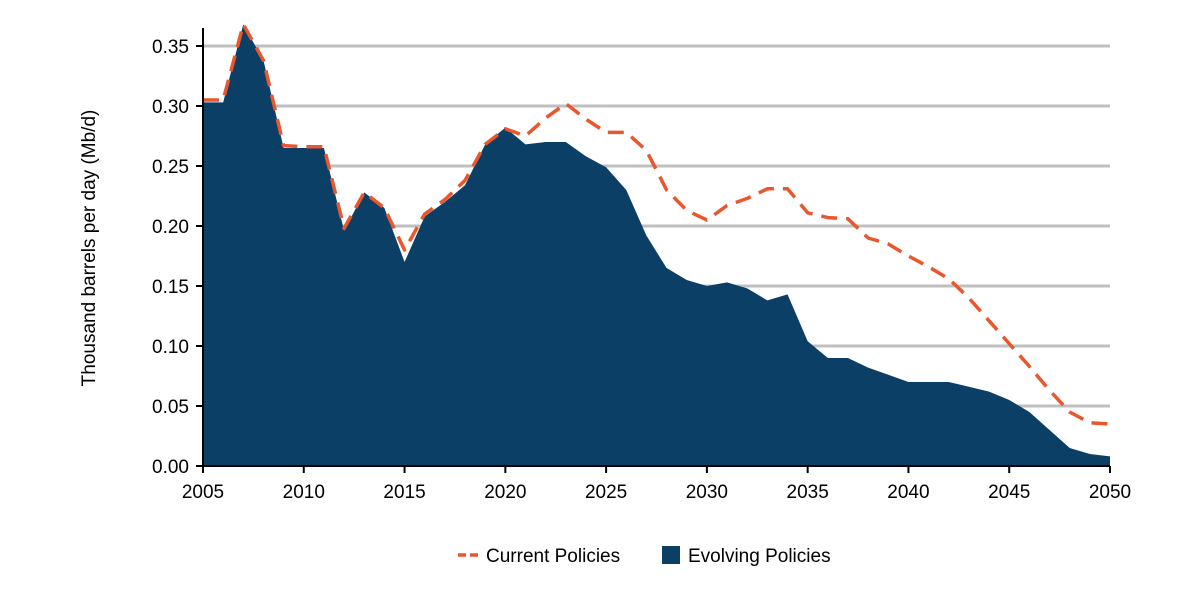 The width and height of the screenshot is (1200, 605). I want to click on y-tick-label: 0.30, so click(170, 107).